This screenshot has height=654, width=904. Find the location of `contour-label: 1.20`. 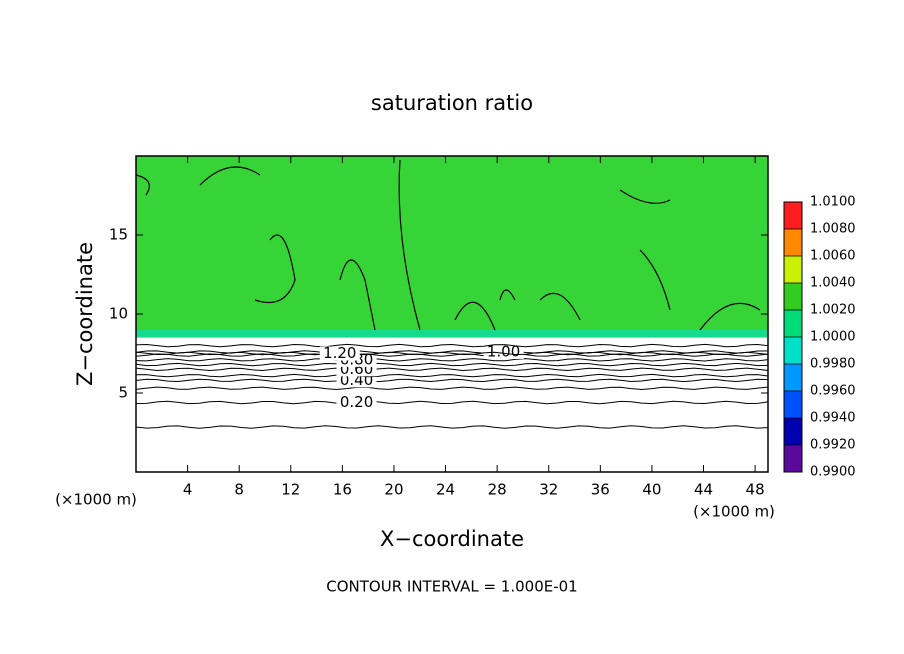

contour-label: 1.20 is located at coordinates (339, 353).